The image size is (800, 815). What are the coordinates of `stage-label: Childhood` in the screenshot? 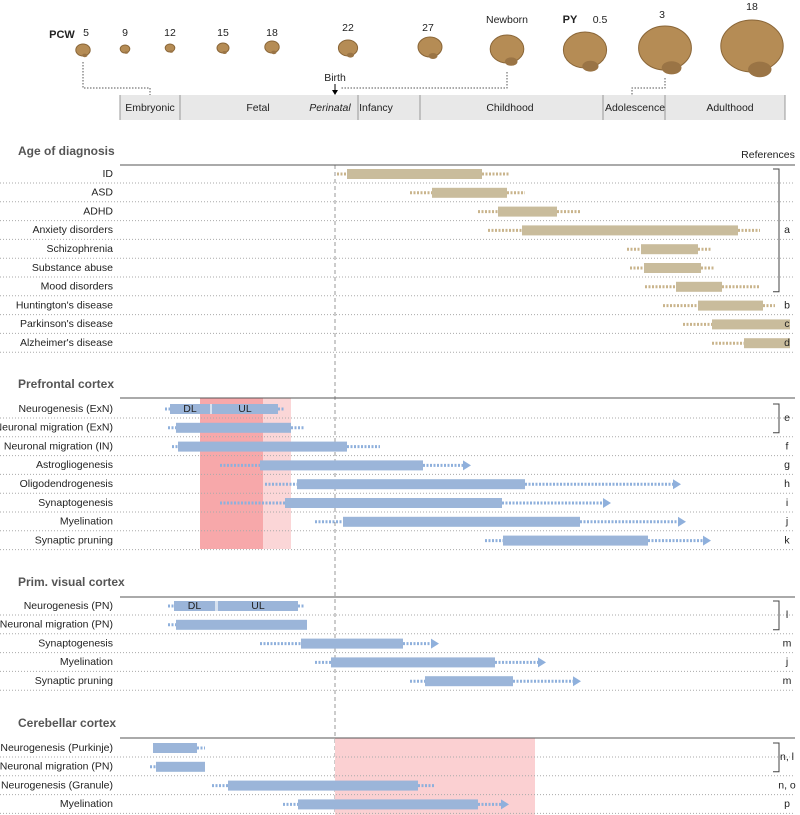 It's located at (509, 108).